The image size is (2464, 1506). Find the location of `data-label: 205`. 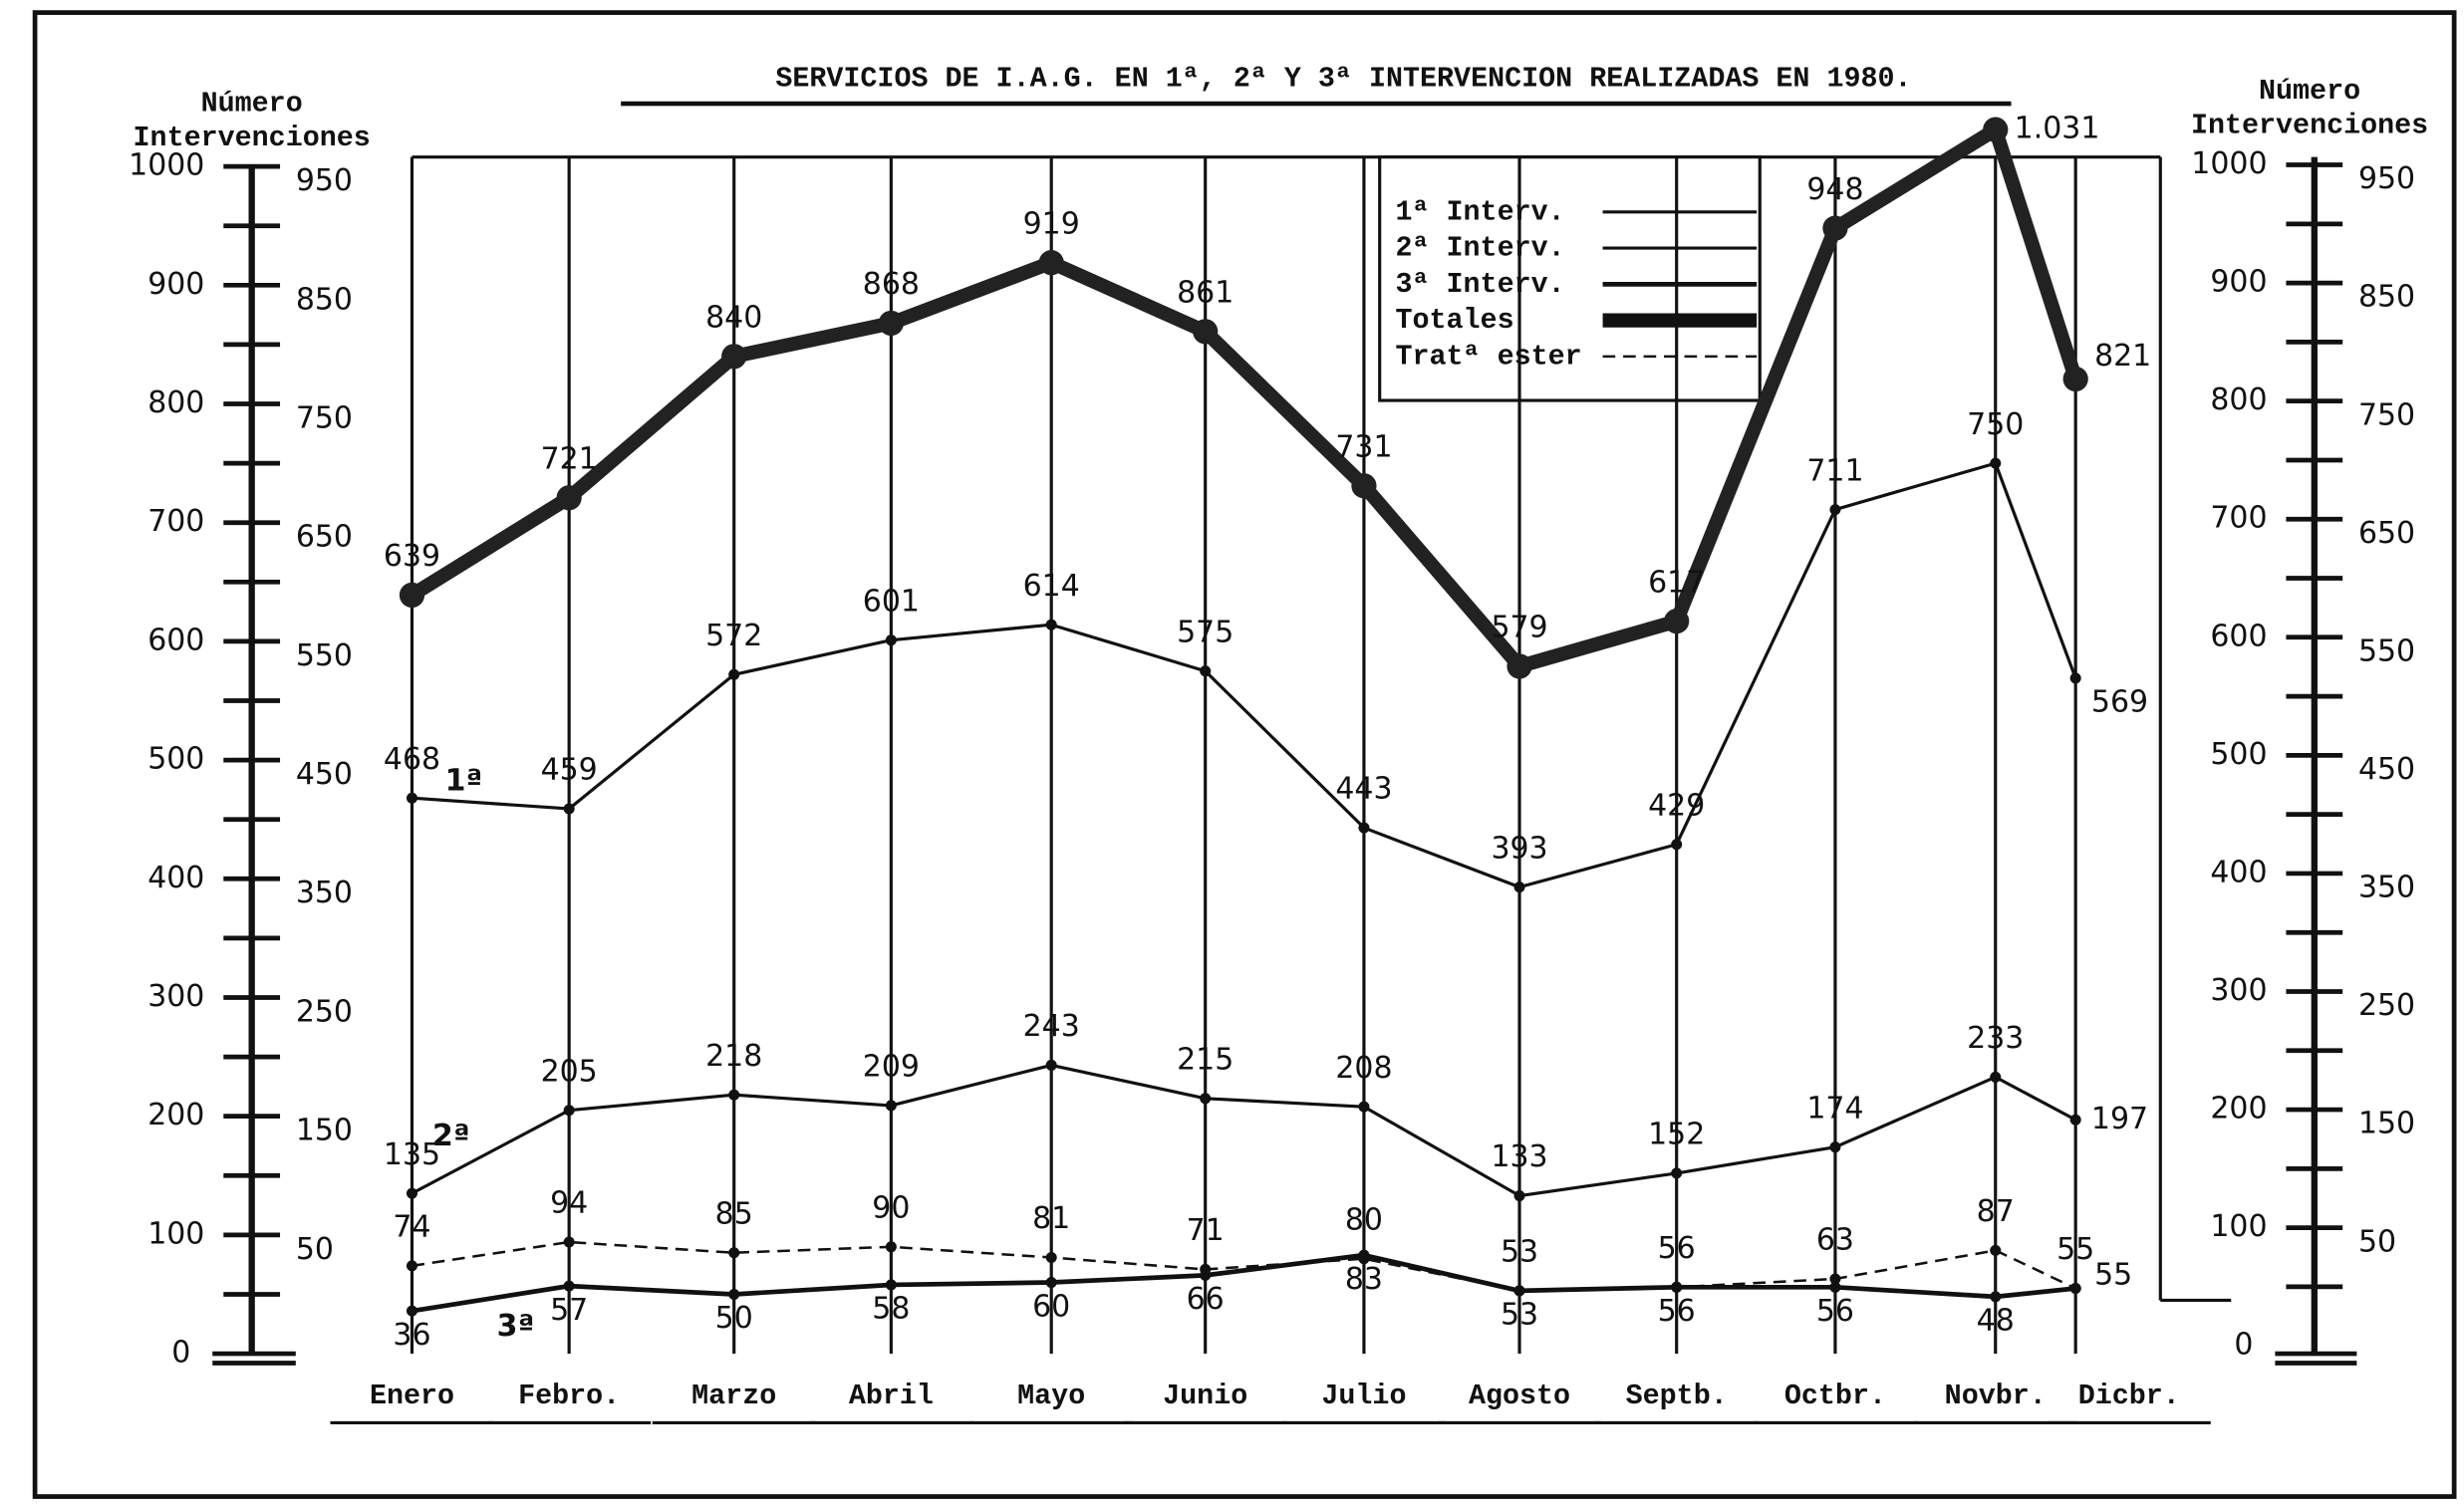

data-label: 205 is located at coordinates (570, 1072).